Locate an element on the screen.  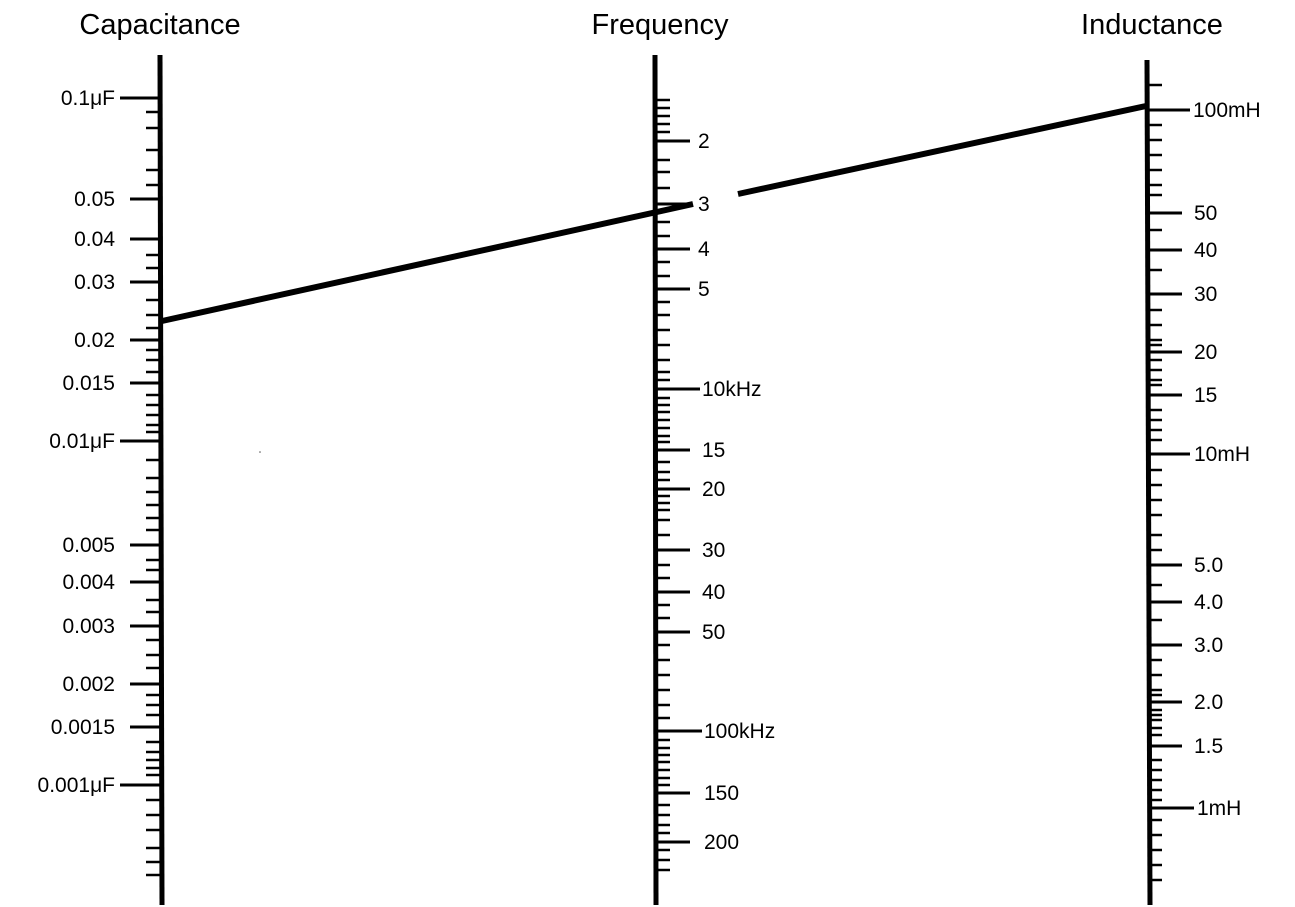
cap-label: 0.04 is located at coordinates (94, 239).